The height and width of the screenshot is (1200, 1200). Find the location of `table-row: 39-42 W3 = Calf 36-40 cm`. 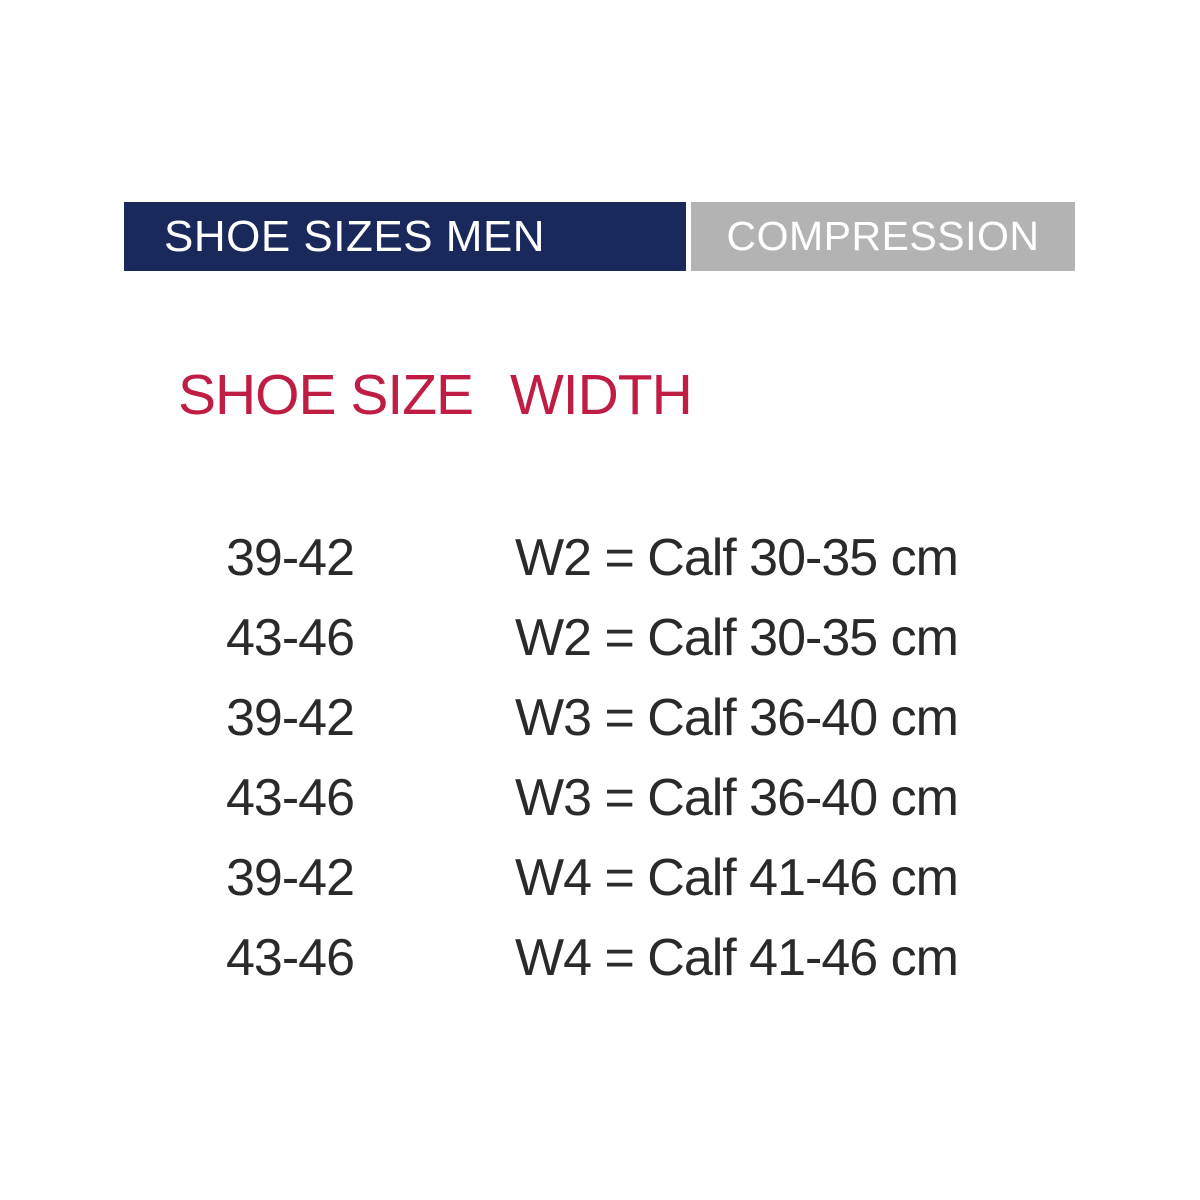

table-row: 39-42 W3 = Calf 36-40 cm is located at coordinates (600, 718).